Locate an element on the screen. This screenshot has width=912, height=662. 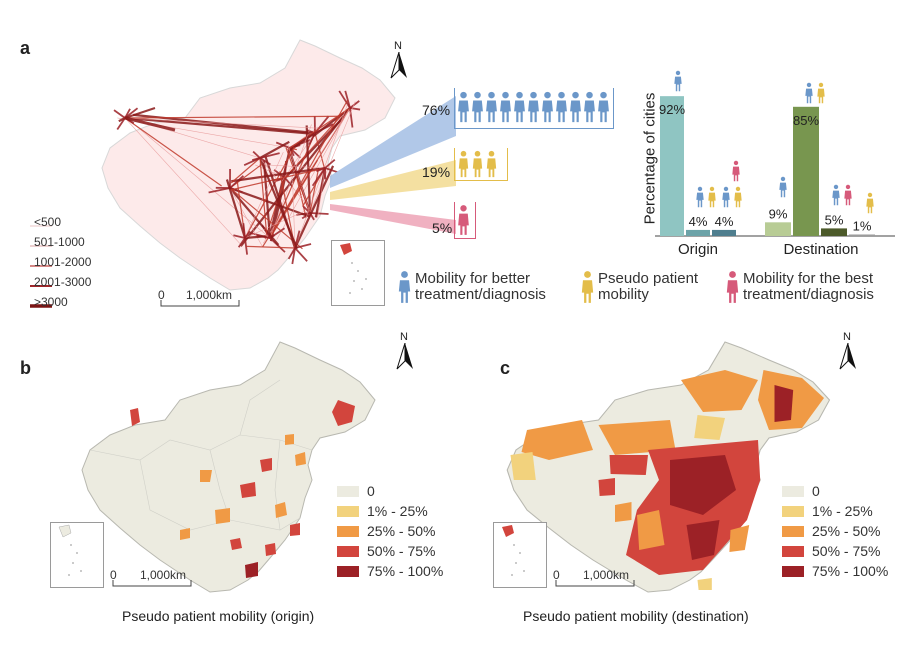
scale-bar-c is located at coordinates (595, 583).